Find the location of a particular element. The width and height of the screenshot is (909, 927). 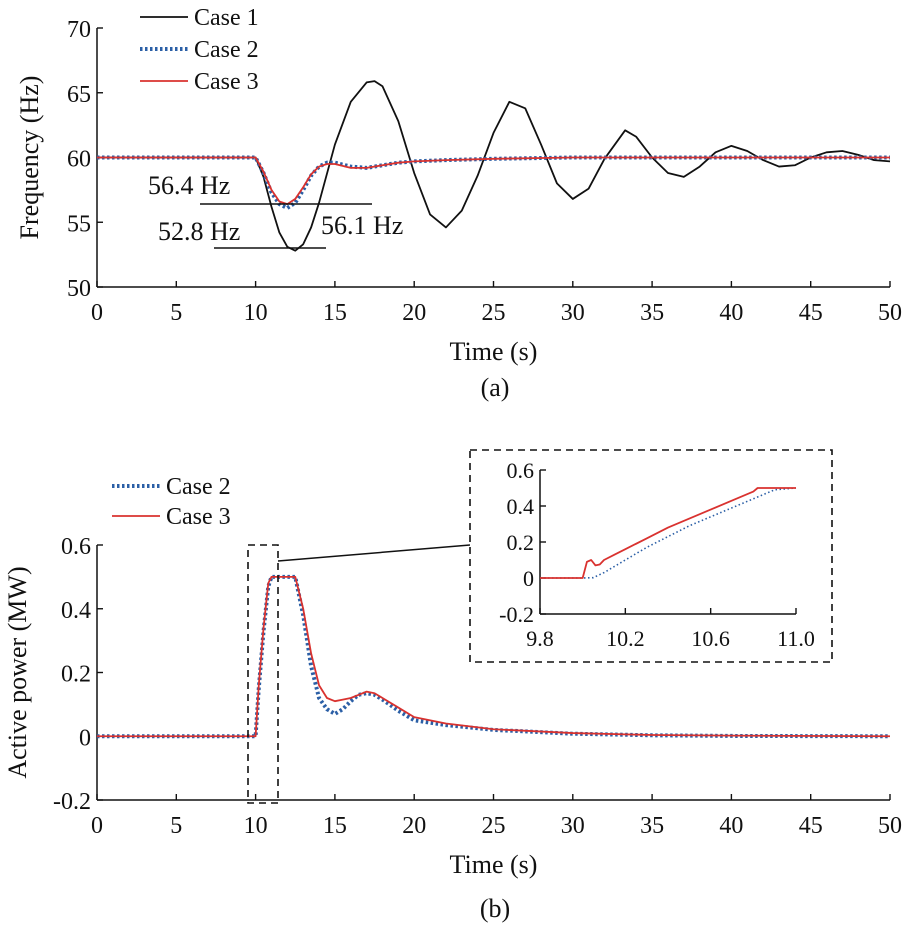

active-power-y-tick-label: 0.2 is located at coordinates (76, 675).